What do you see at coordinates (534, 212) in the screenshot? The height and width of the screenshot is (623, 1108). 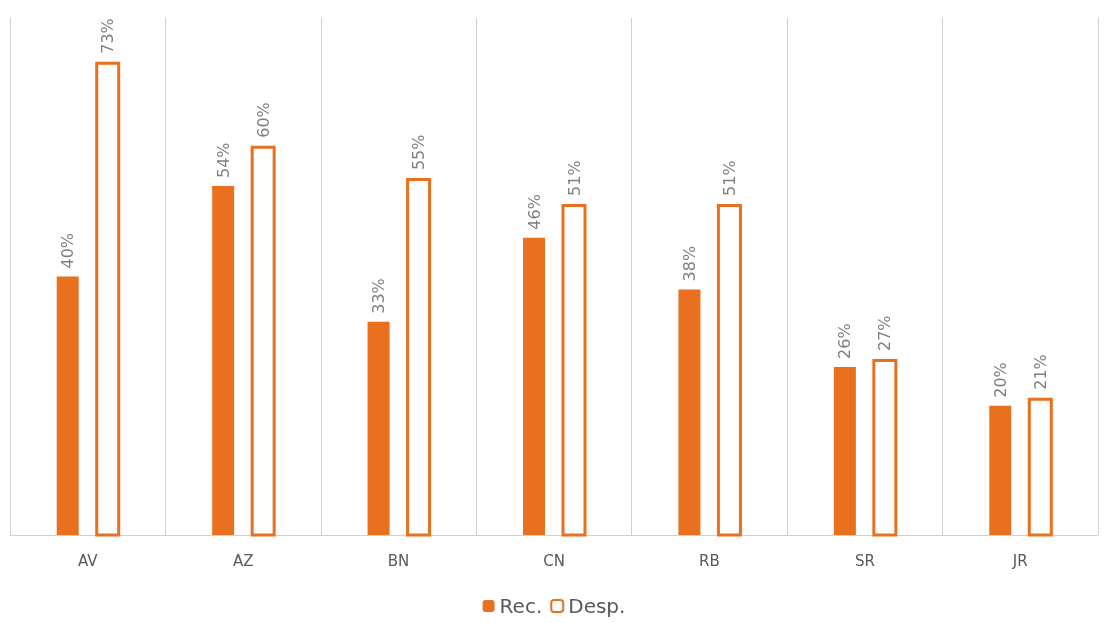 I see `data-label: 46%` at bounding box center [534, 212].